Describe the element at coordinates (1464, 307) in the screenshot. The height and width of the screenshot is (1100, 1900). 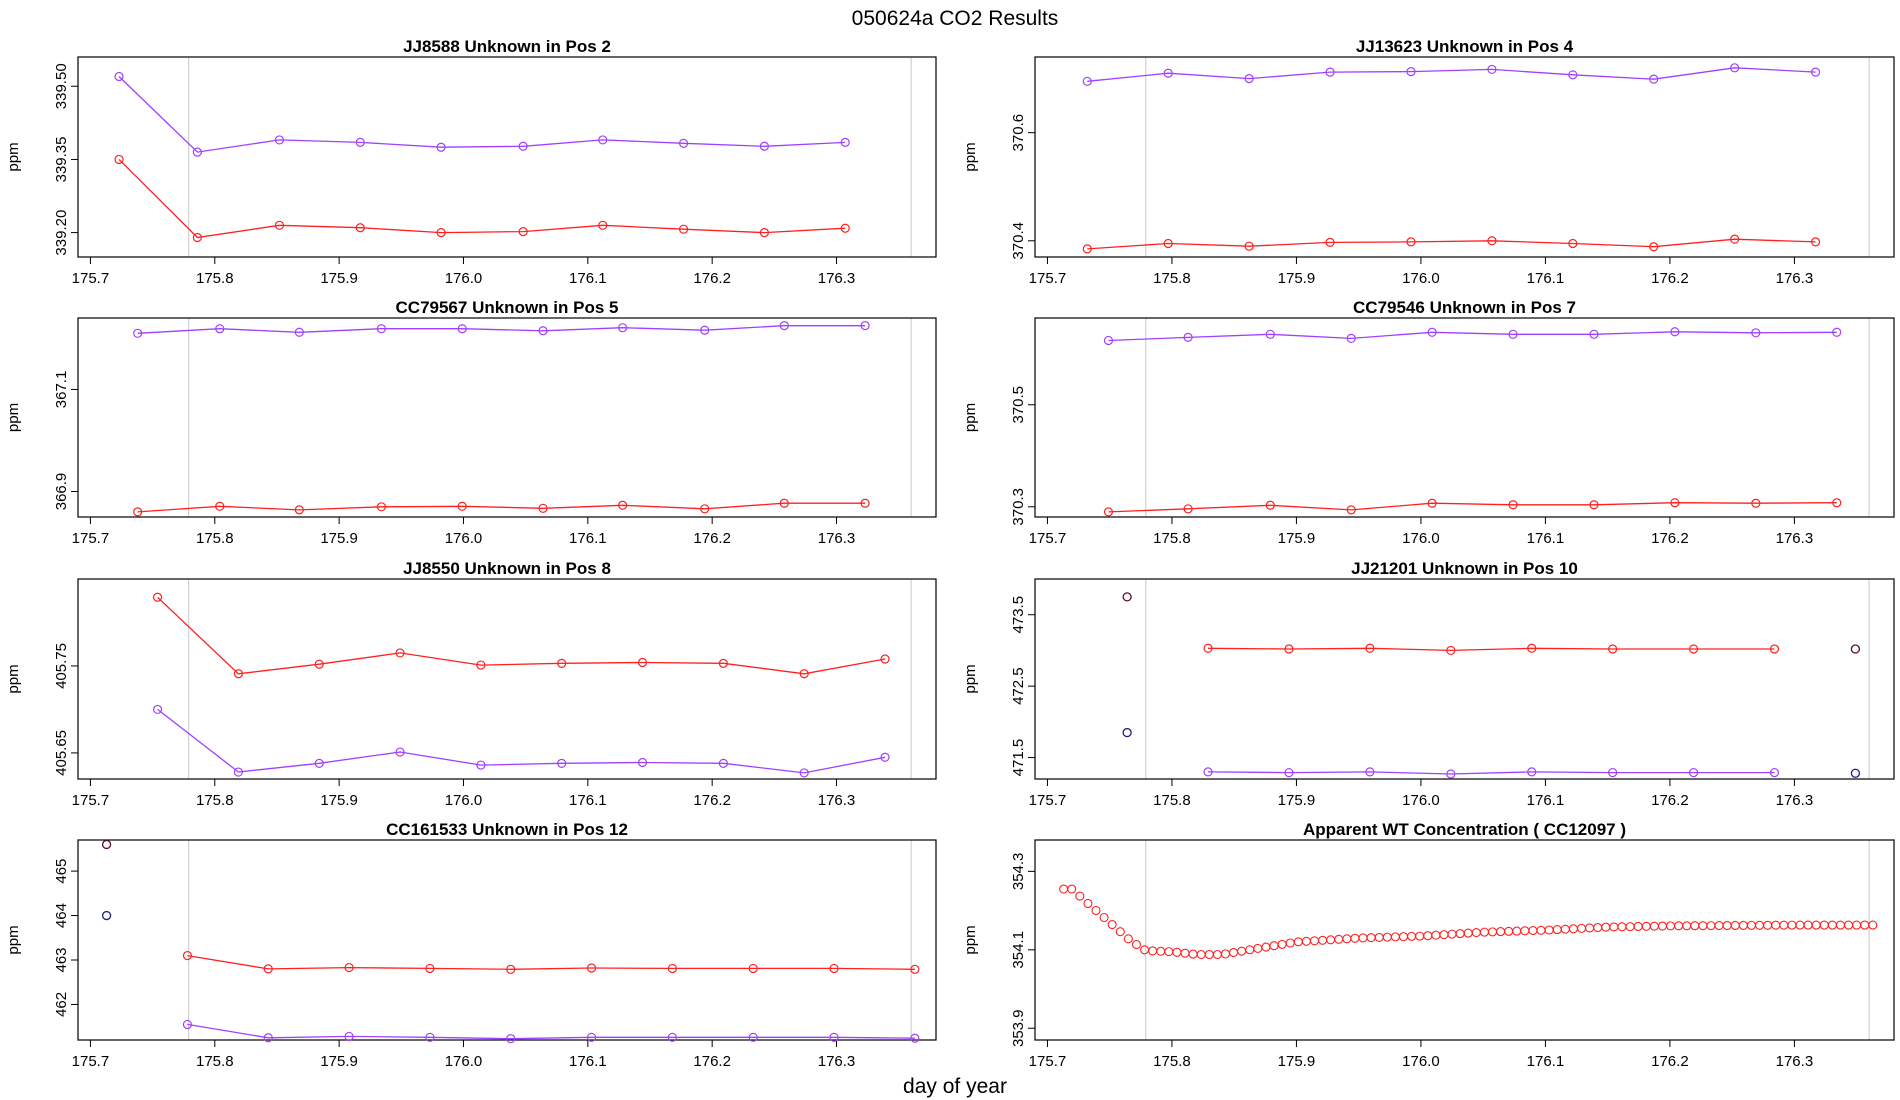
I see `panel-title: CC79546 Unknown in Pos 7` at that location.